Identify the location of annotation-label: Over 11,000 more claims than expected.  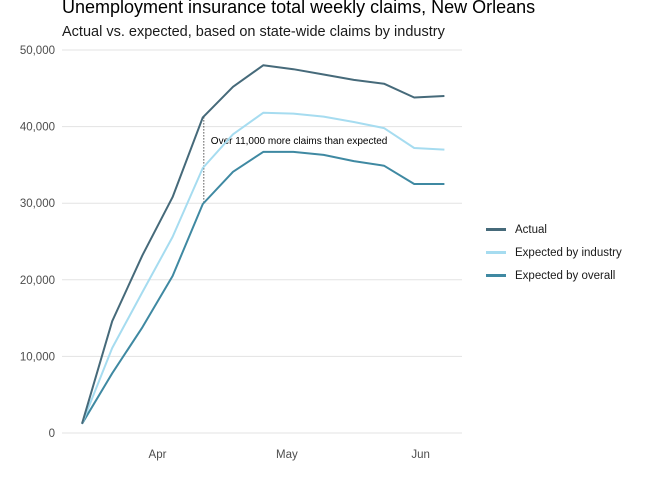
(299, 141).